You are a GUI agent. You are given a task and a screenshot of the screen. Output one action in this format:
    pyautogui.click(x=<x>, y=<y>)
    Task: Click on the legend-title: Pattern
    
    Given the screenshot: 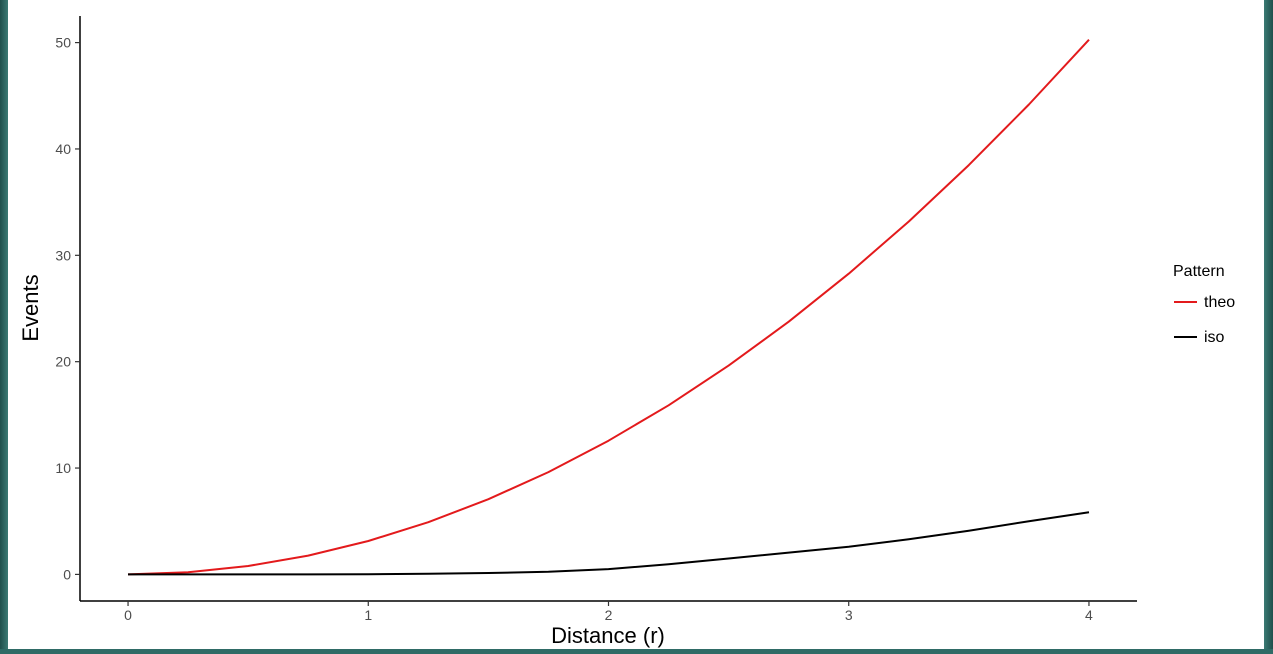 What is the action you would take?
    pyautogui.click(x=1199, y=271)
    